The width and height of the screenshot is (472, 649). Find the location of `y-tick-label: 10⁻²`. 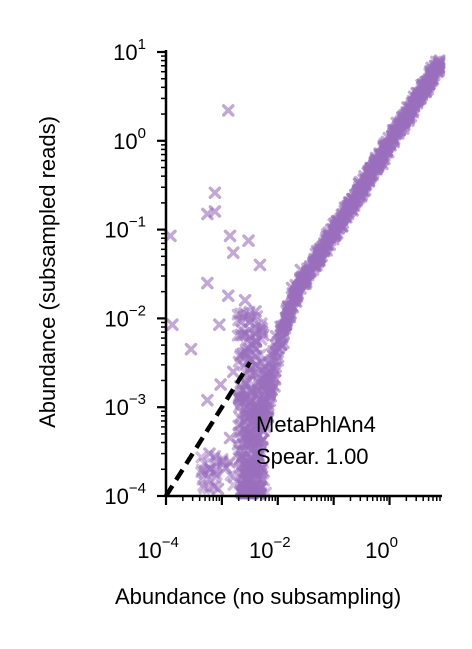

y-tick-label: 10⁻² is located at coordinates (125, 316).